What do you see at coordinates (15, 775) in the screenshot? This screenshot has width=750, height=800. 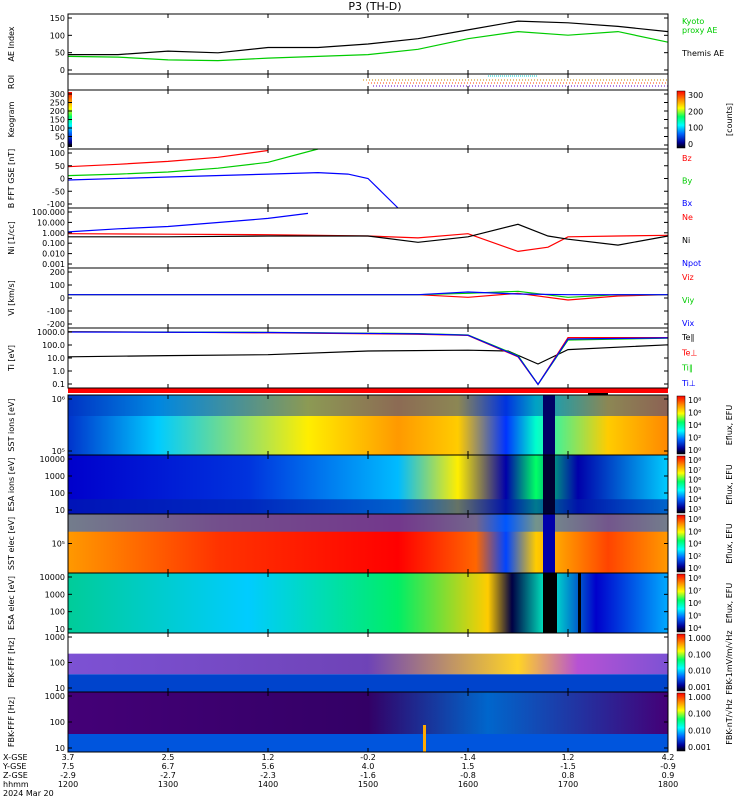 I see `footer-row-label: Z-GSE` at bounding box center [15, 775].